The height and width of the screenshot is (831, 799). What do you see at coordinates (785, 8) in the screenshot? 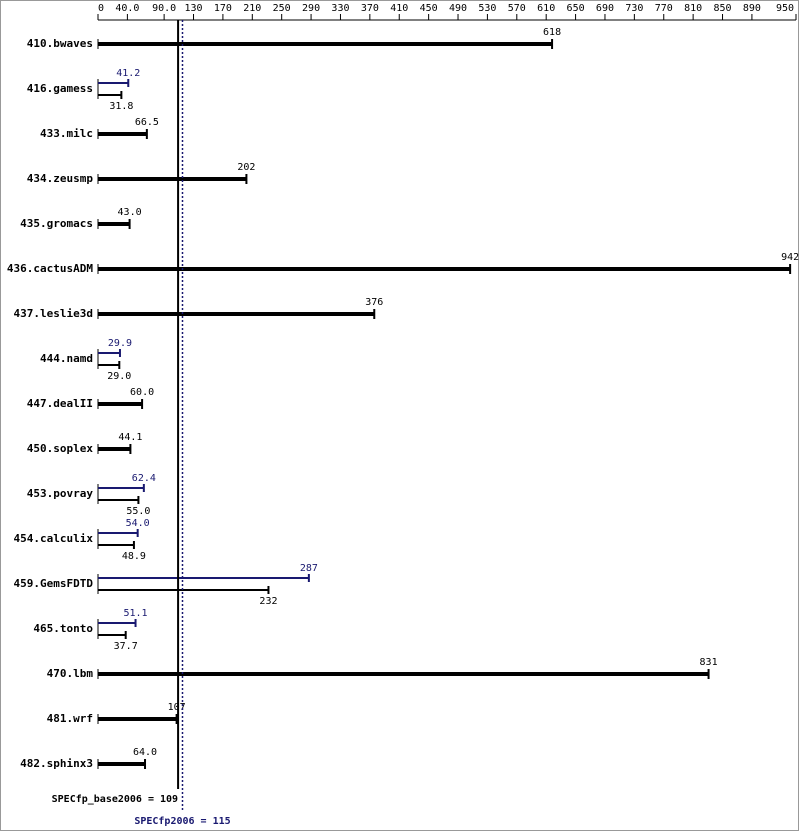
I see `x-tick-label: 950` at bounding box center [785, 8].